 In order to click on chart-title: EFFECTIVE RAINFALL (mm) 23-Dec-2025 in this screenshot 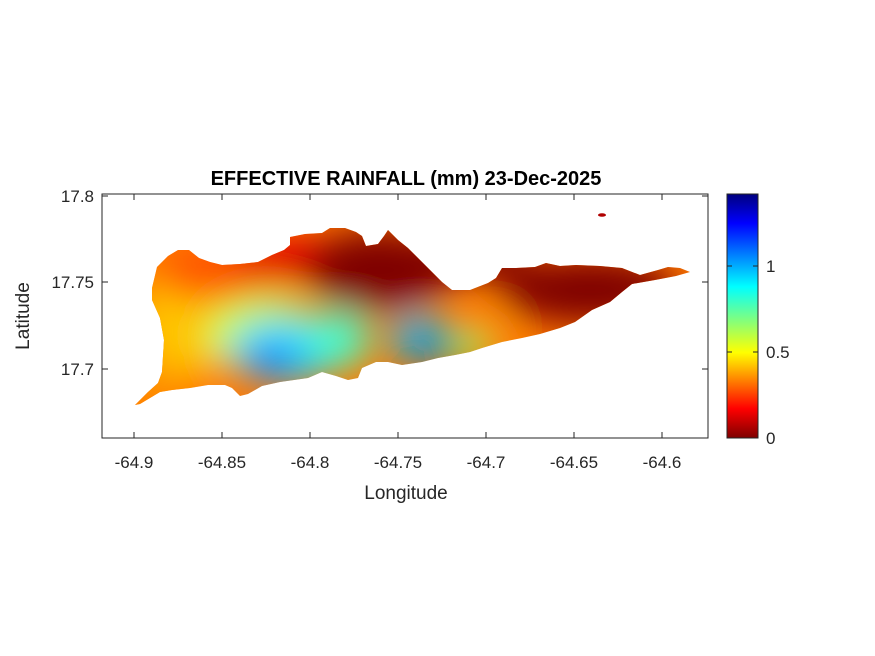, I will do `click(406, 179)`.